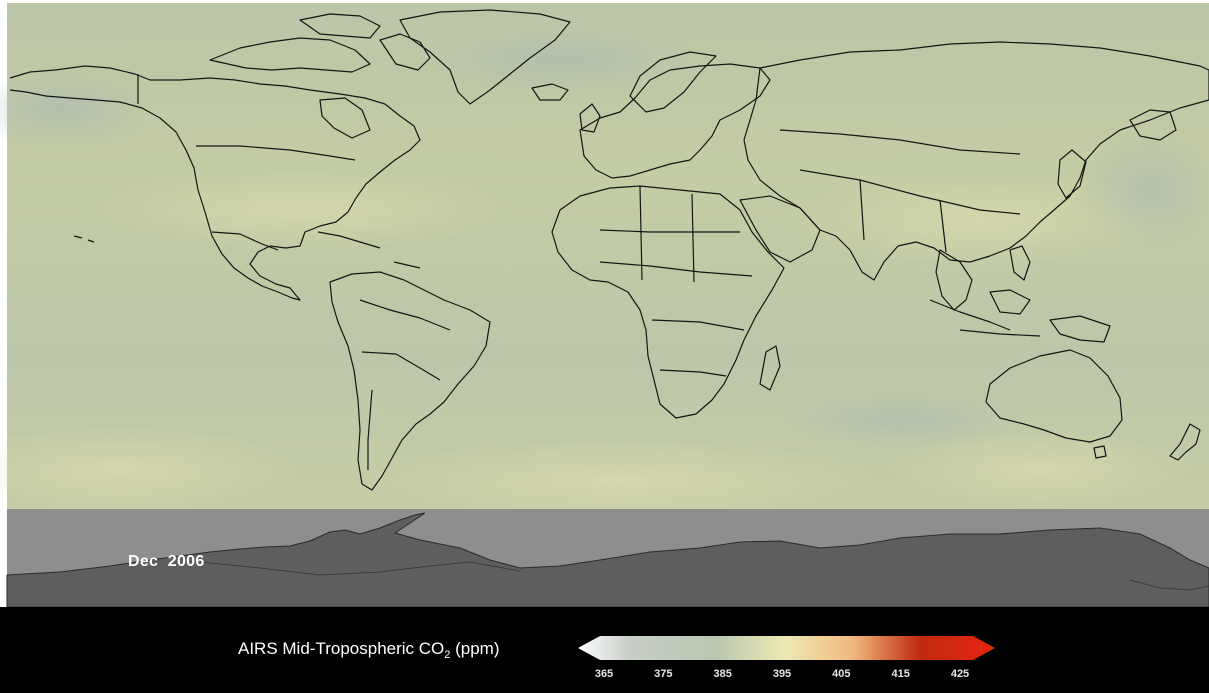 The width and height of the screenshot is (1209, 693). What do you see at coordinates (900, 674) in the screenshot?
I see `legend-tick-label: 415` at bounding box center [900, 674].